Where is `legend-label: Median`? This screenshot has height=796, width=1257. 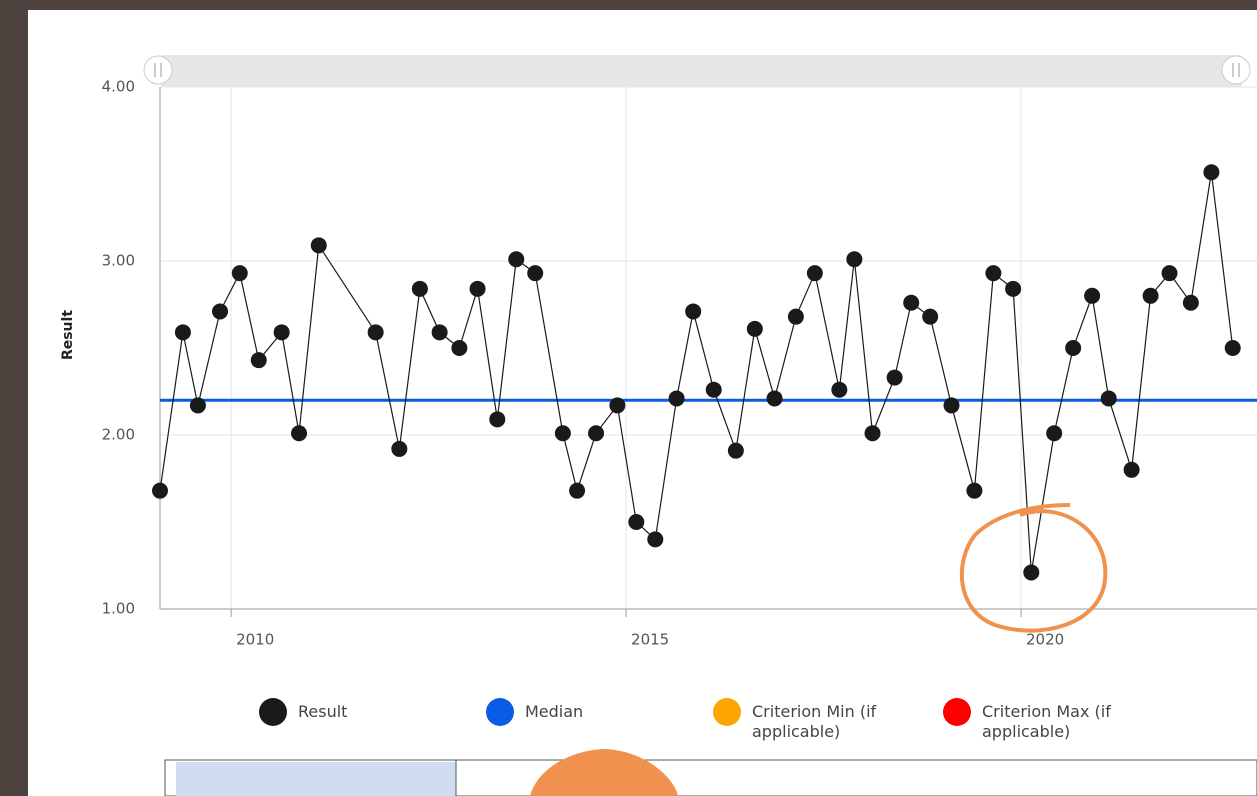 legend-label: Median is located at coordinates (554, 711).